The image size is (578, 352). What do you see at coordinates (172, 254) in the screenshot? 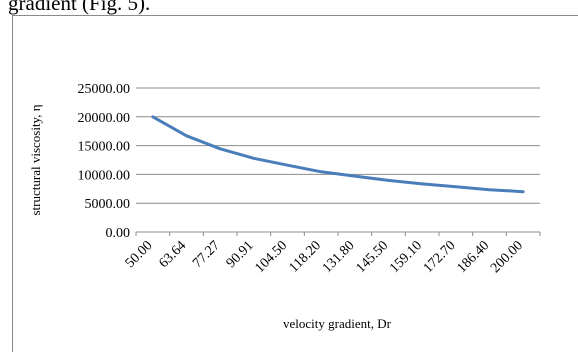
I see `x-tick-label: 63.64` at bounding box center [172, 254].